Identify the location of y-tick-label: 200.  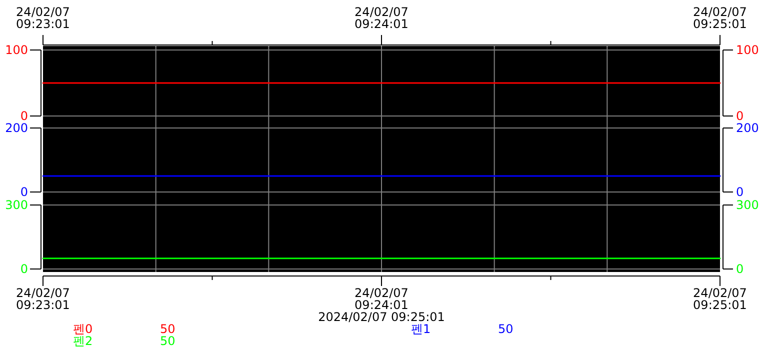
(16, 128).